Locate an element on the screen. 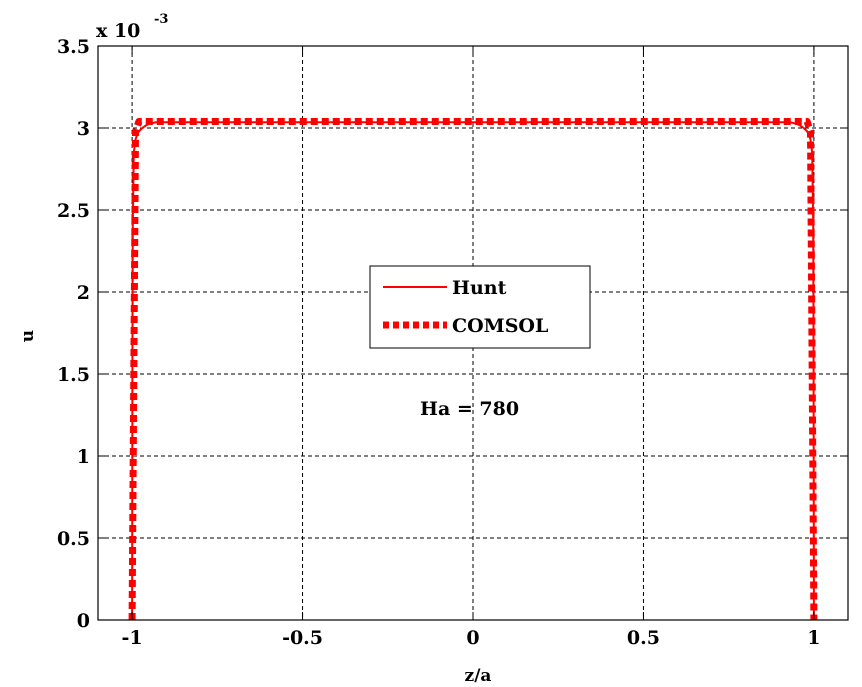  y-tick-label: 0.5 is located at coordinates (73, 539).